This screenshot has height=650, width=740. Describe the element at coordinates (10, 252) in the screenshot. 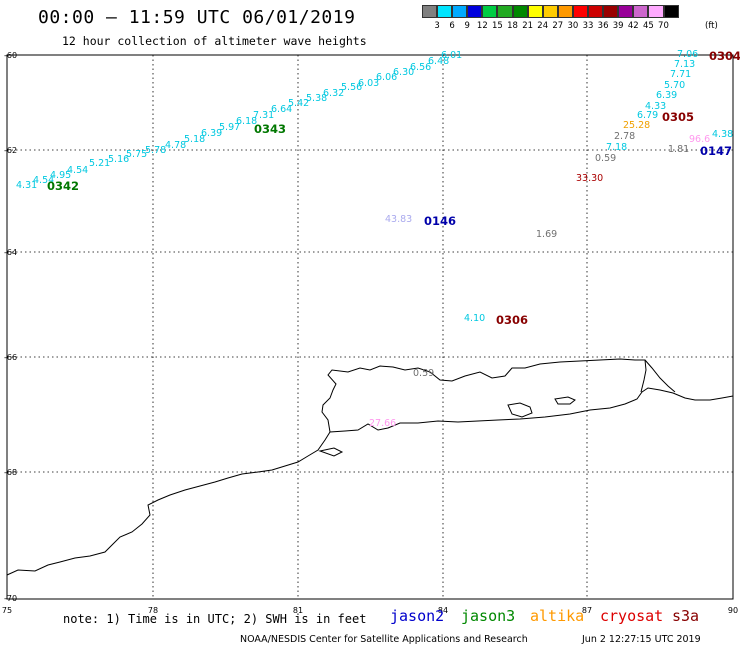

I see `lat-tick-label: -64` at that location.